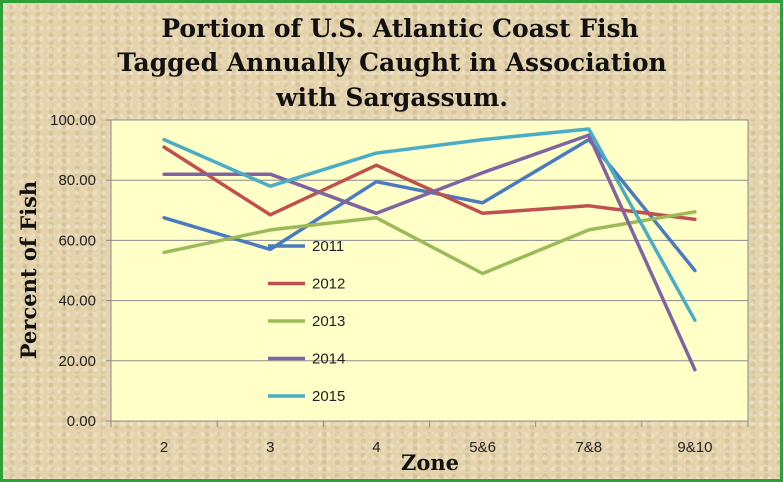  I want to click on y-axis-label: Percent of Fish, so click(28, 270).